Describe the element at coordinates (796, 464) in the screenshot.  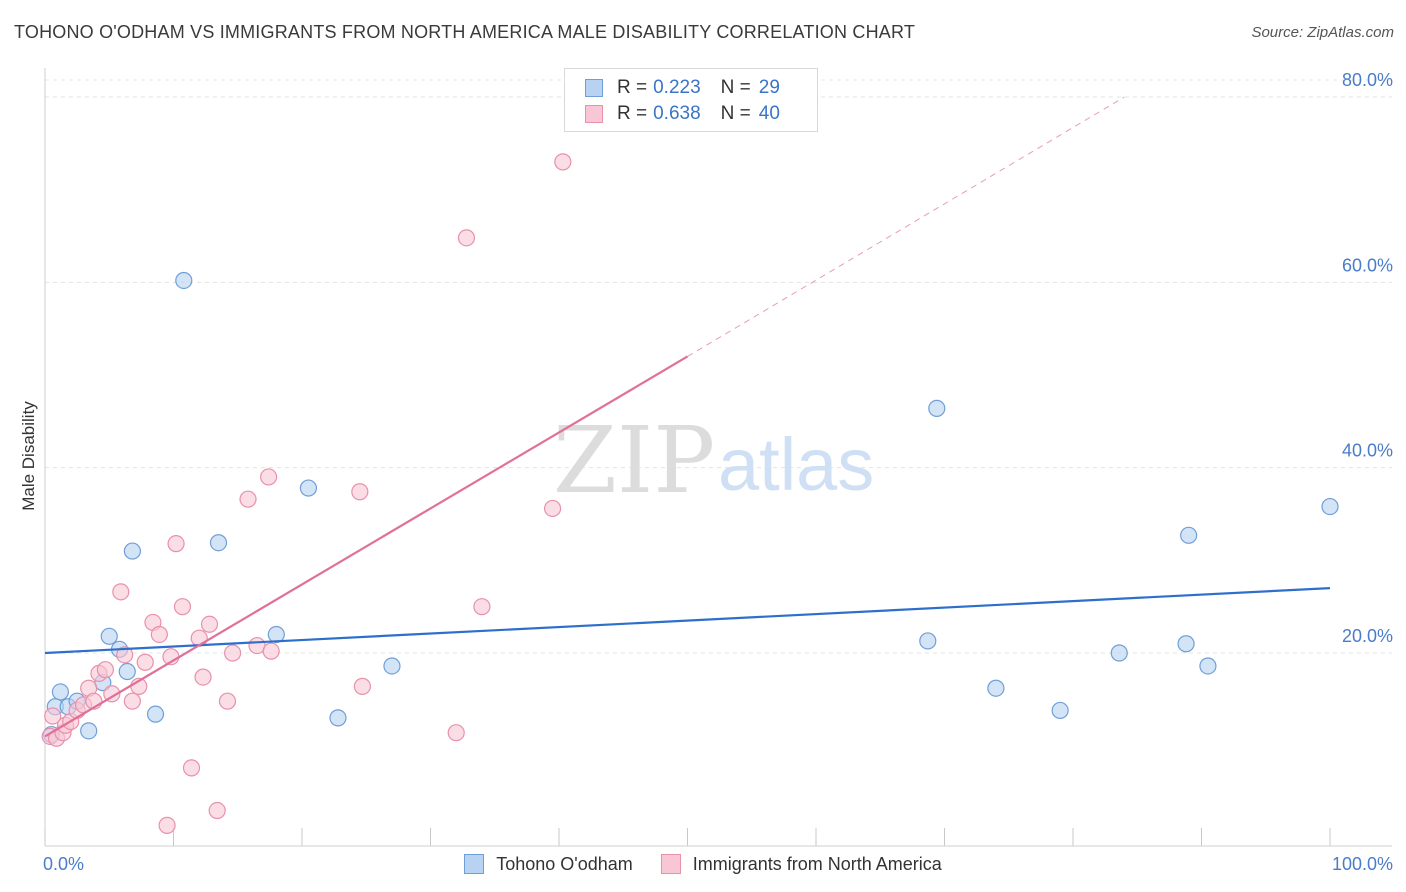
I see `watermark-atlas: atlas` at that location.